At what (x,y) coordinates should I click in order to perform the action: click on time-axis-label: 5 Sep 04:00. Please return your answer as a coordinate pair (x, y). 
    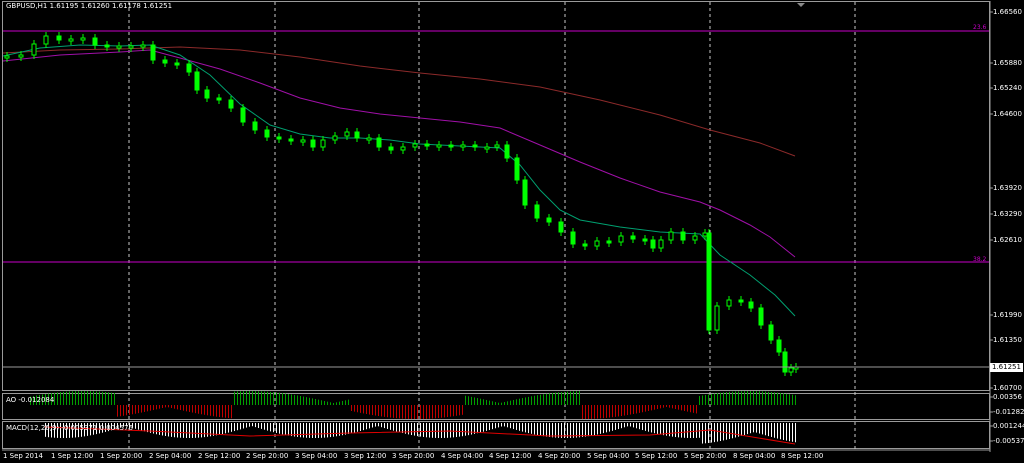
    Looking at the image, I should click on (608, 456).